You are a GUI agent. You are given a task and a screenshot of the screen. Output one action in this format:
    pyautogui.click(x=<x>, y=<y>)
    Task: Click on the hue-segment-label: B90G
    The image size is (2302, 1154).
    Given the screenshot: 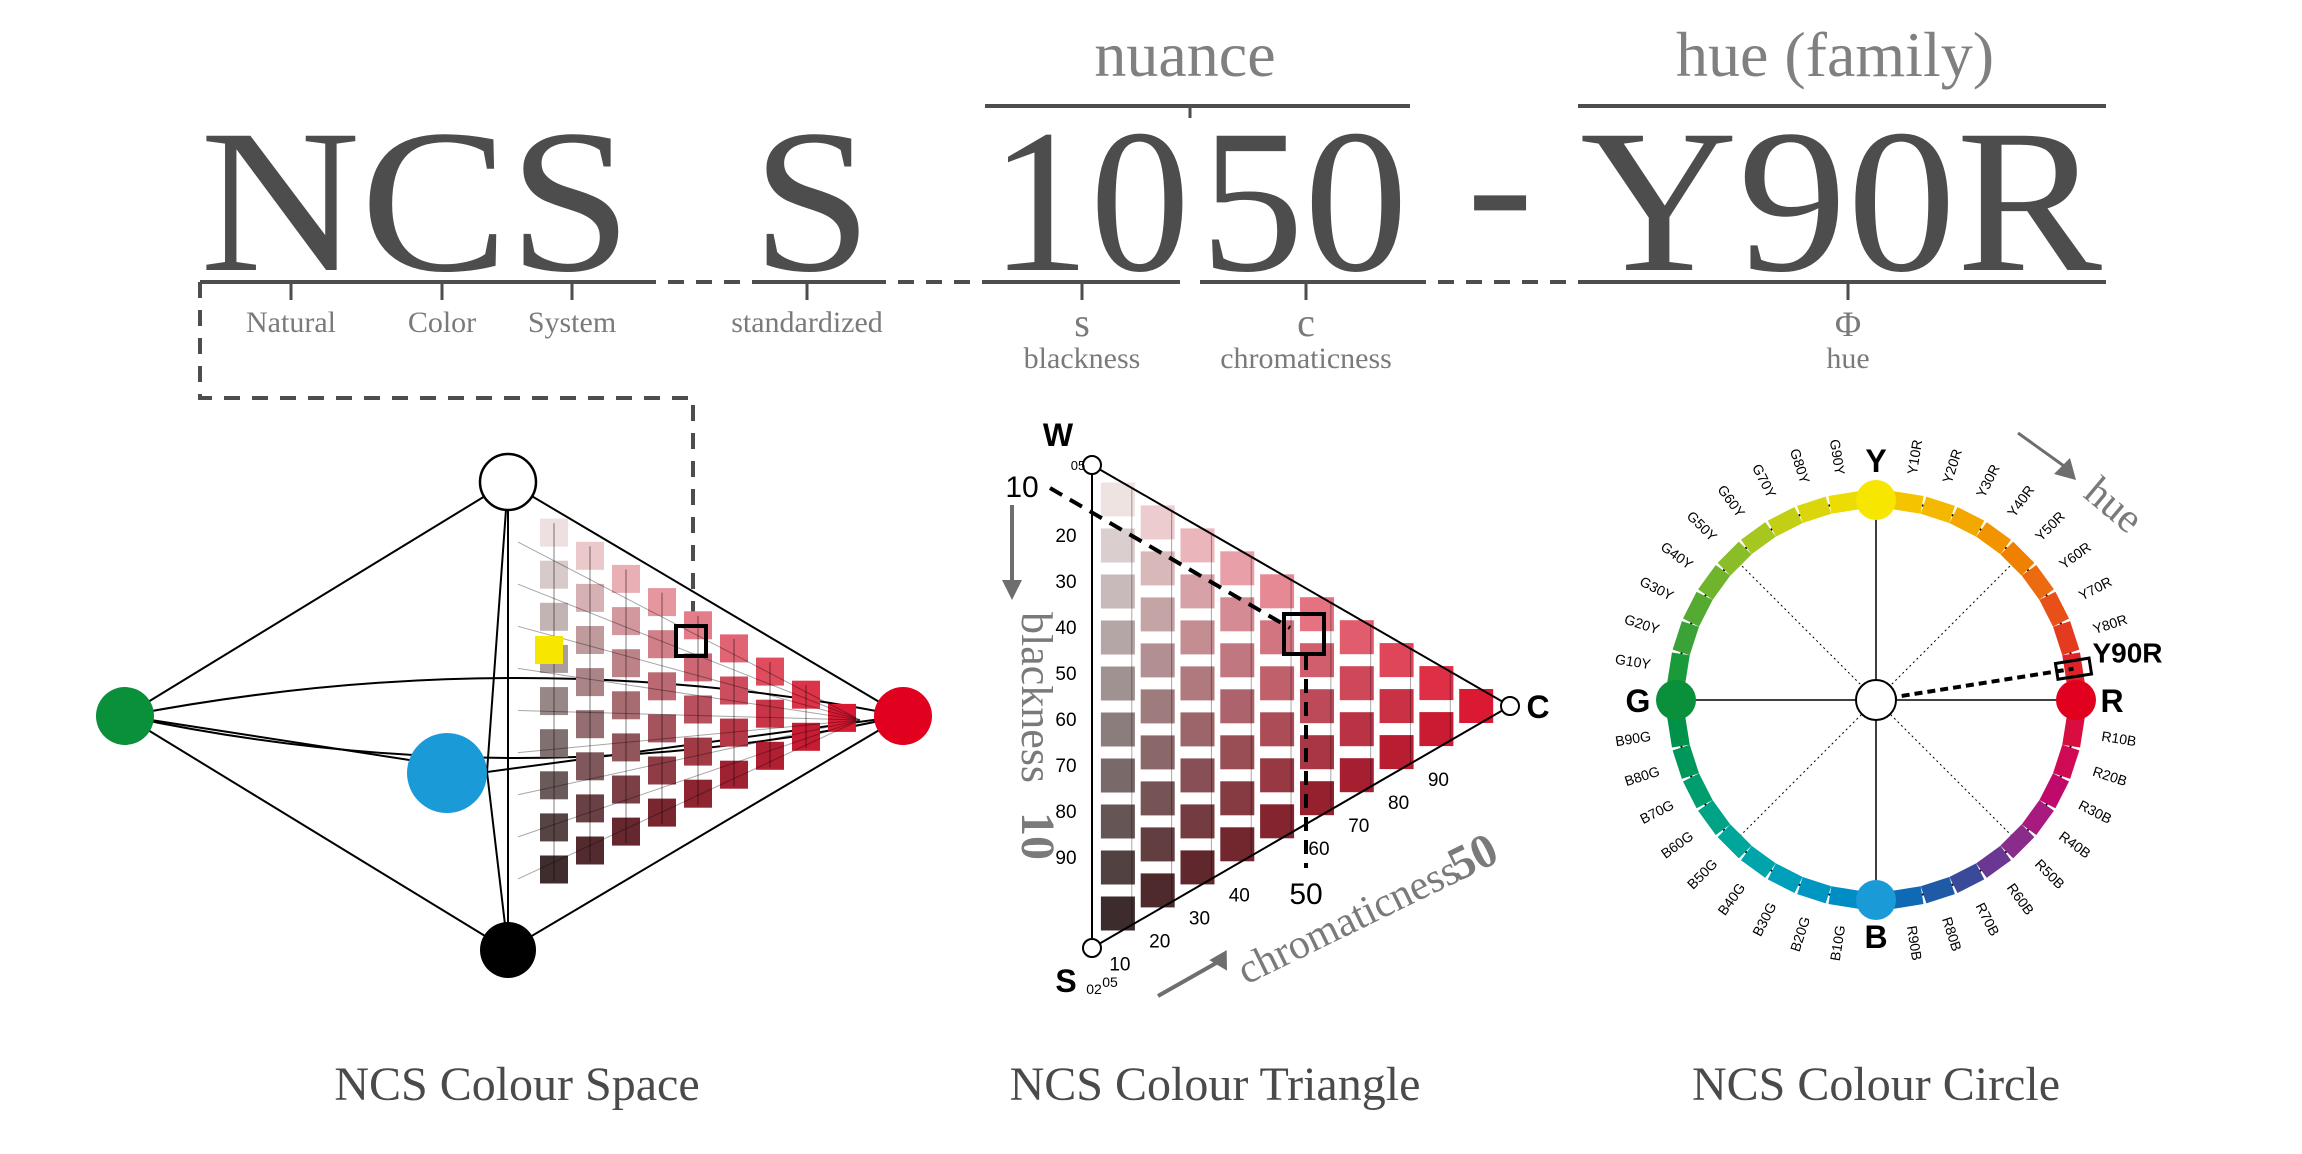 What is the action you would take?
    pyautogui.click(x=1633, y=738)
    